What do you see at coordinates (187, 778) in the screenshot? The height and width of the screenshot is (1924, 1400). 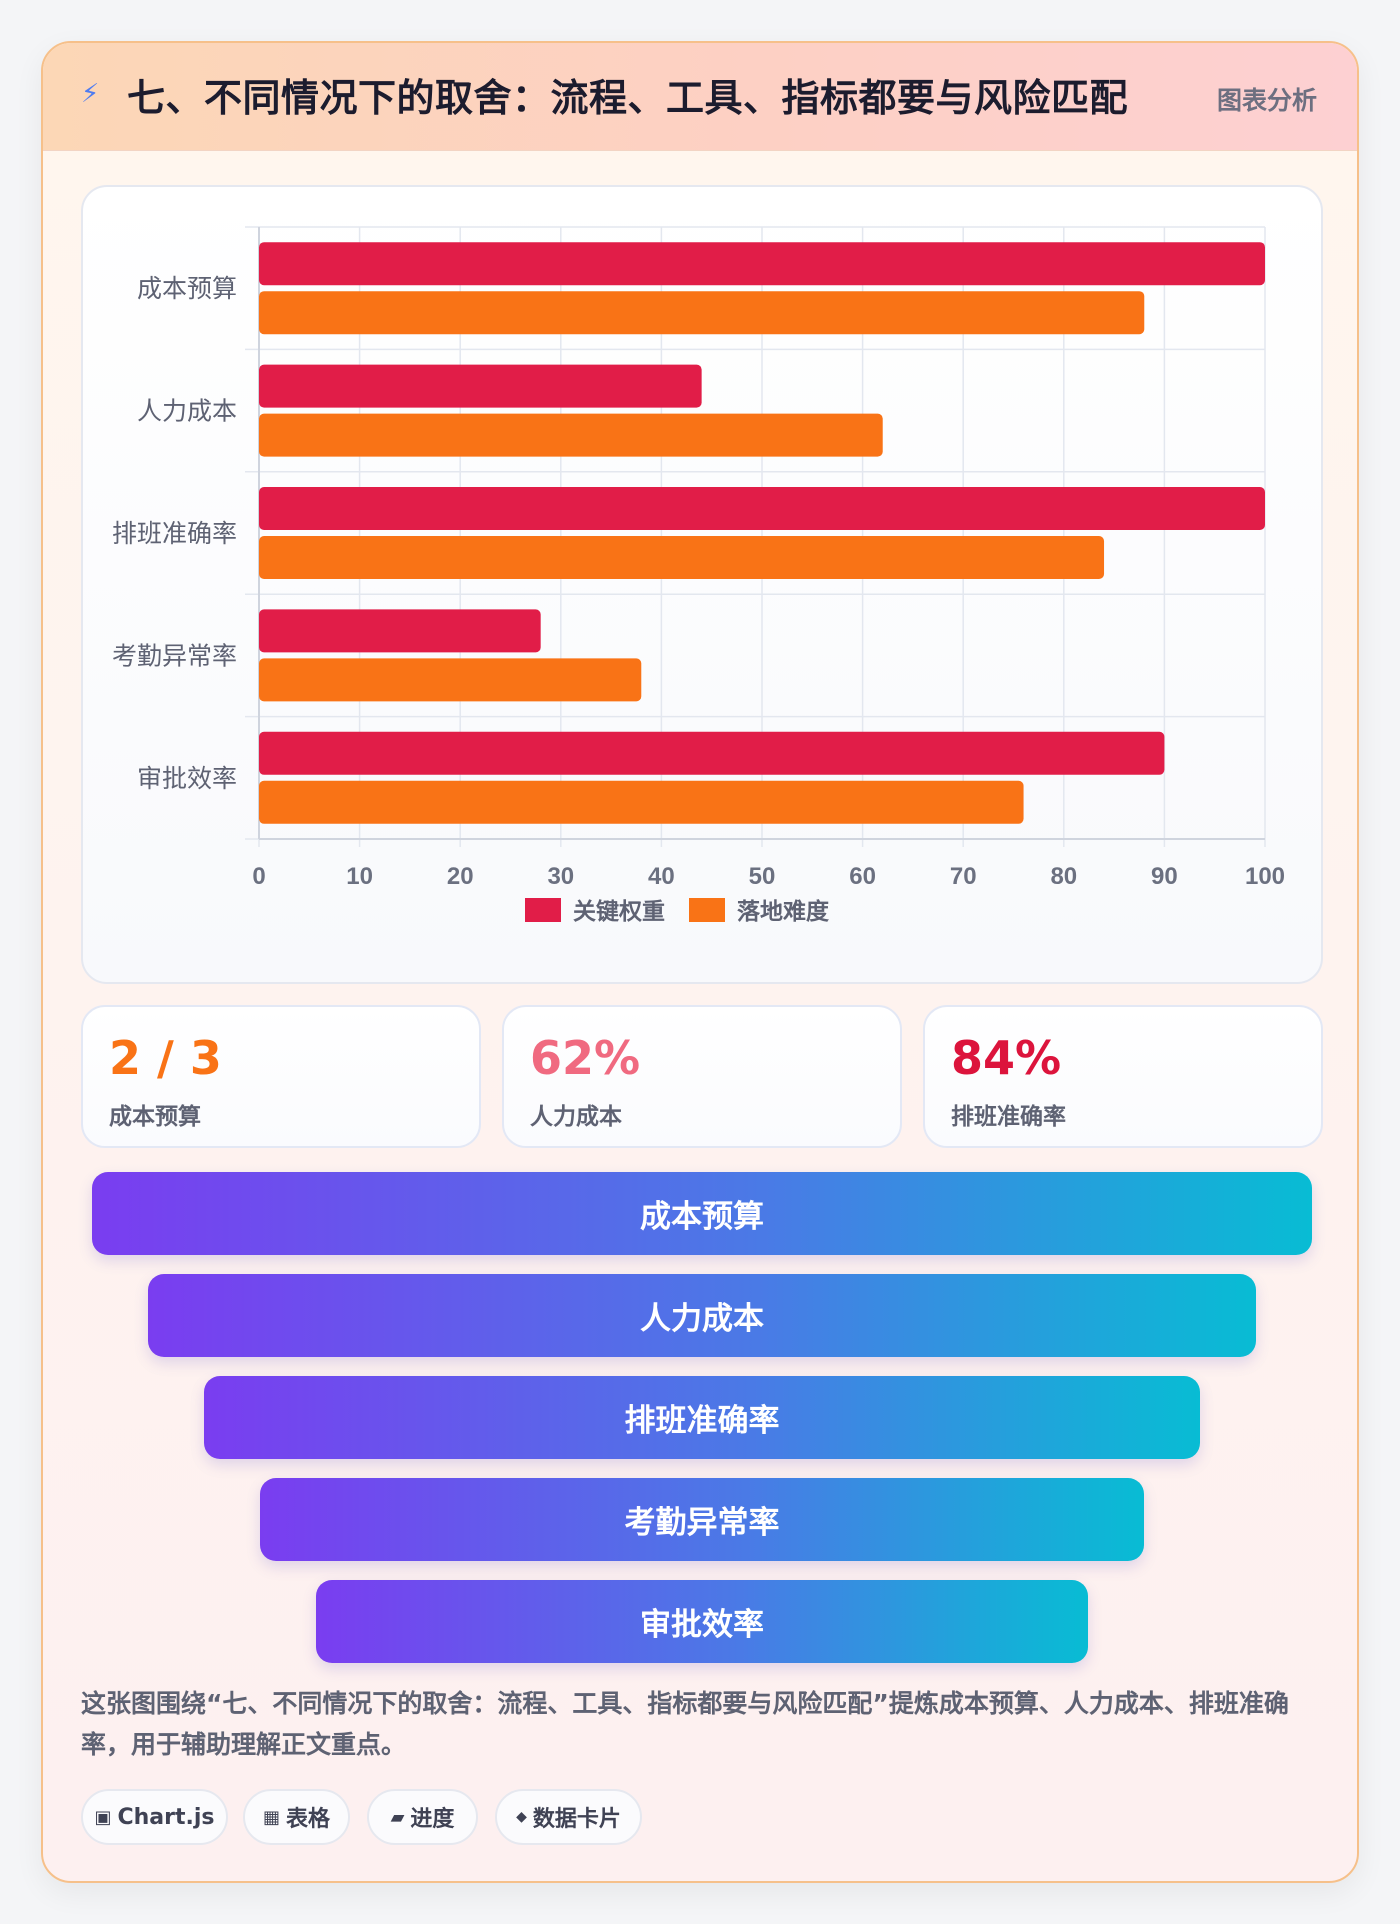 I see `y-category-label: 审批效率` at bounding box center [187, 778].